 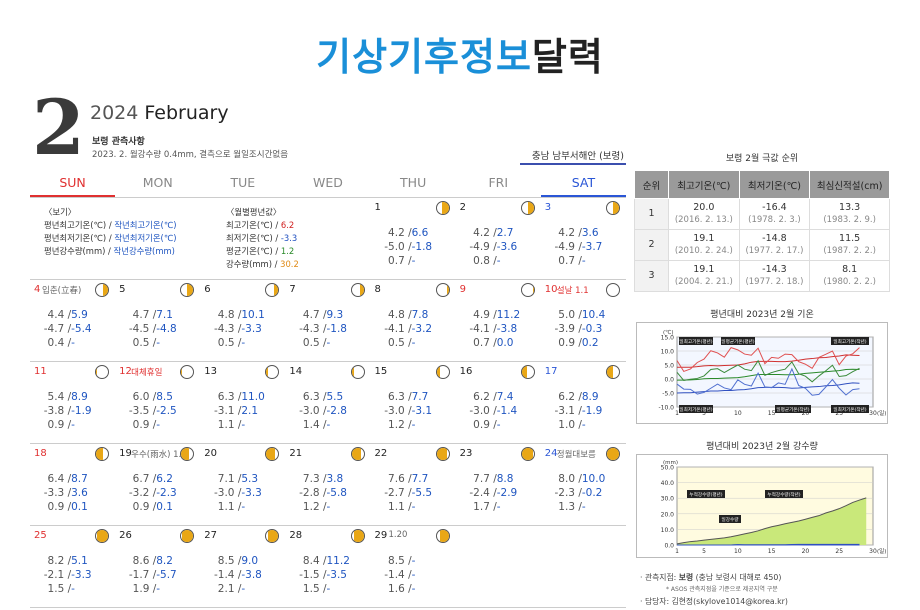 What do you see at coordinates (157, 566) in the screenshot?
I see `day-cell: 26 8.6 / 8.2 -1.7 / -5.7 1.9 / -` at bounding box center [157, 566].